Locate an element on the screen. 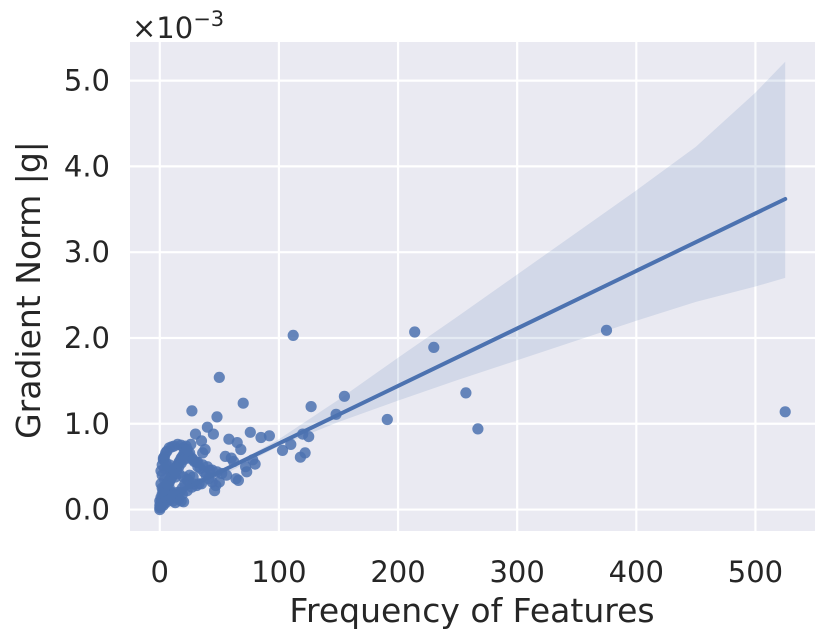 This screenshot has height=642, width=830. y-tick-label: 3.0 is located at coordinates (87, 252).